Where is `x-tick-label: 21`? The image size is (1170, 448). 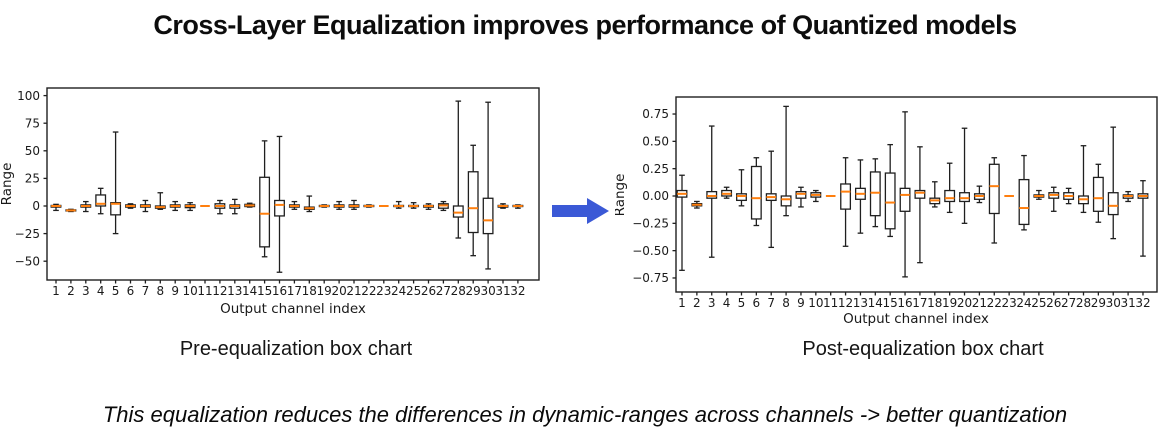 x-tick-label: 21 is located at coordinates (979, 303).